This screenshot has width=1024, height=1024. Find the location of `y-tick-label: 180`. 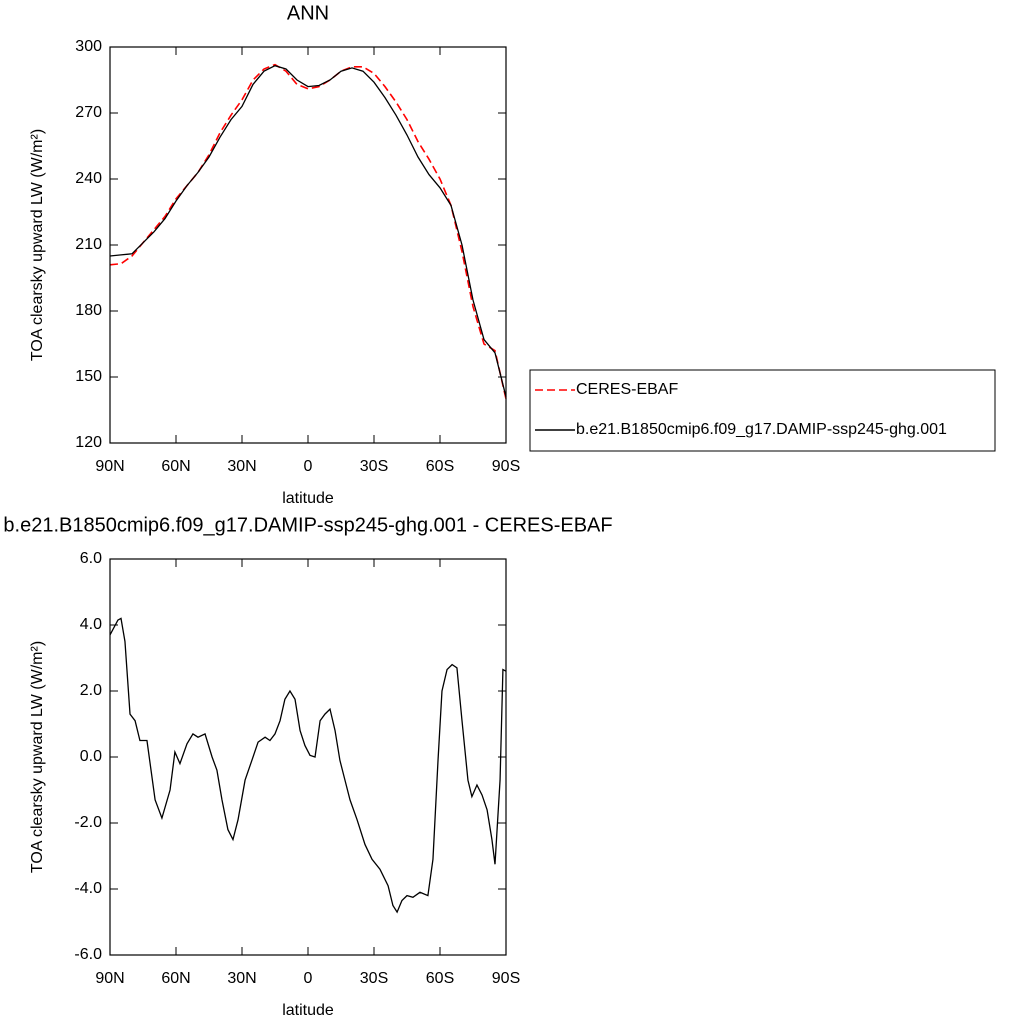

y-tick-label: 180 is located at coordinates (88, 310).